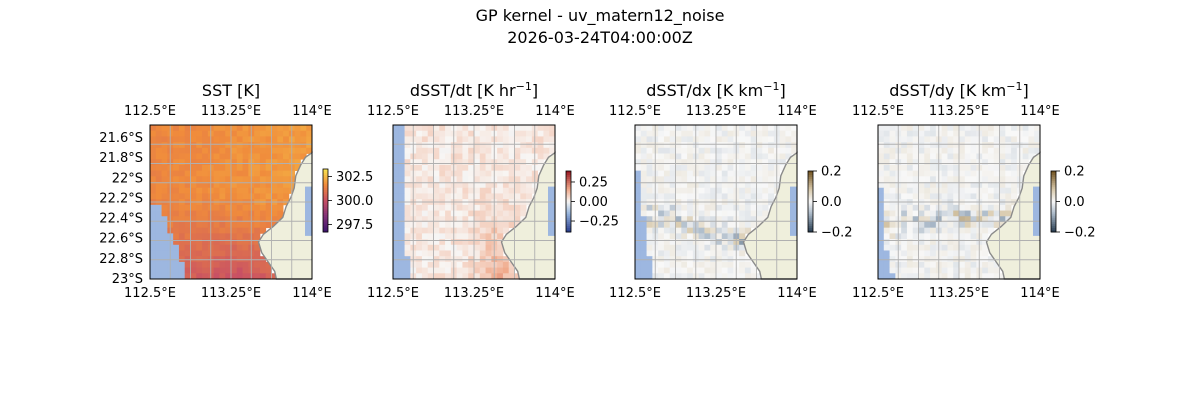 Image resolution: width=1200 pixels, height=400 pixels. What do you see at coordinates (121, 239) in the screenshot?
I see `lat-tick-label: 22.6°S` at bounding box center [121, 239].